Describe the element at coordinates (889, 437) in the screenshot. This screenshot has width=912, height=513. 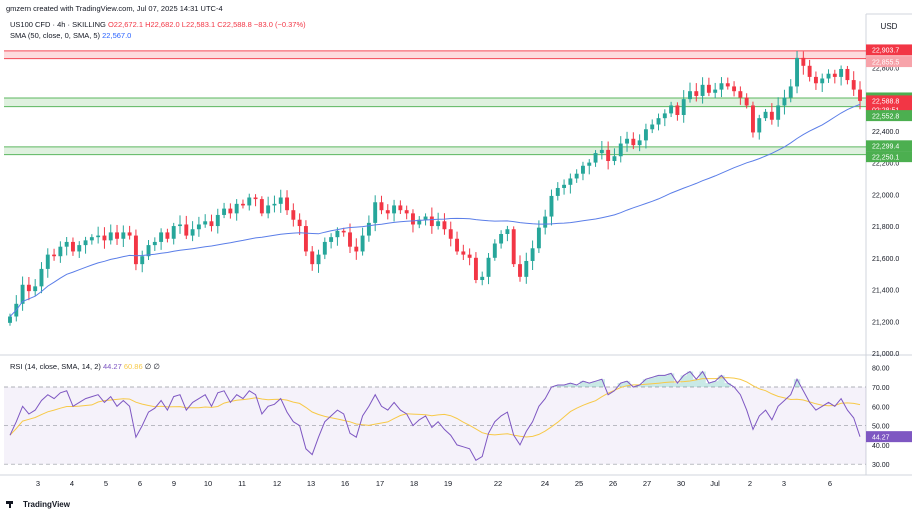
I see `rsi-value-label: 44.27` at that location.